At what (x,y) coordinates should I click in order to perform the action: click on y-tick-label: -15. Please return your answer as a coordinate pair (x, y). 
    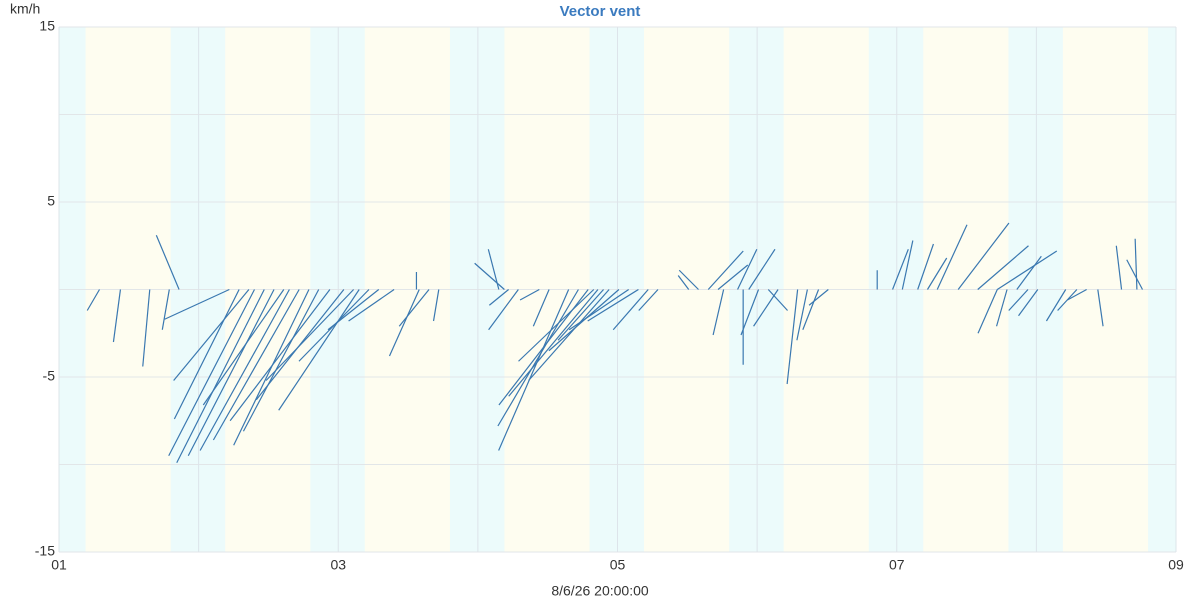
    Looking at the image, I should click on (45, 551).